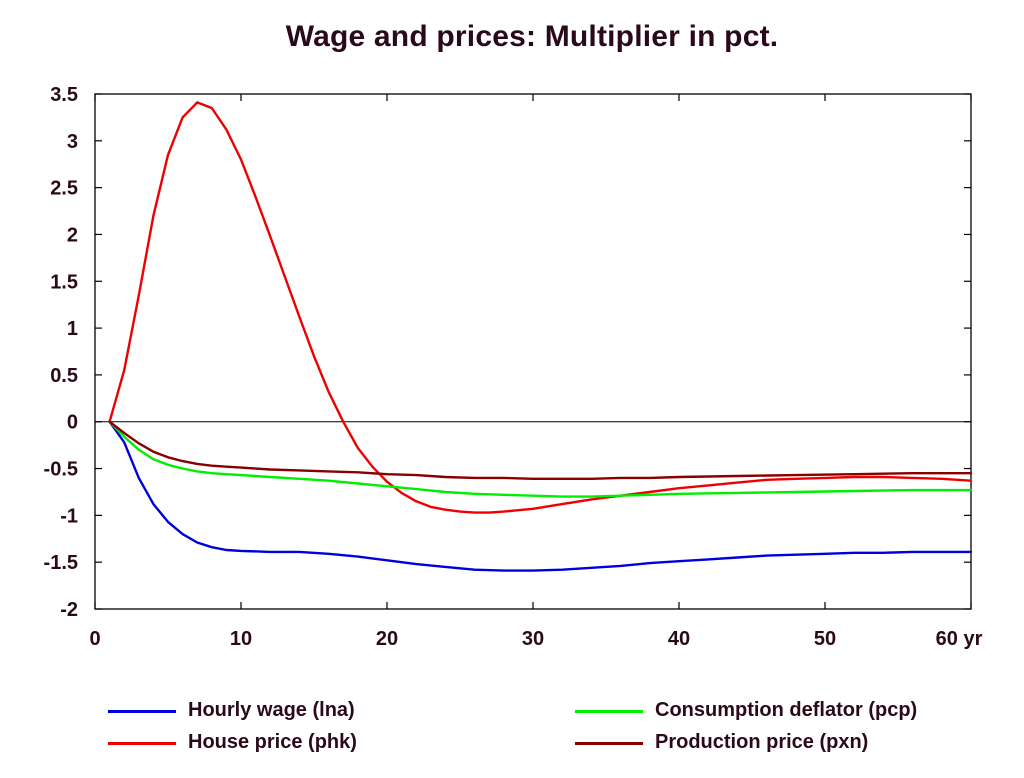 The height and width of the screenshot is (778, 1024). I want to click on y-tick-label: 1.5, so click(64, 282).